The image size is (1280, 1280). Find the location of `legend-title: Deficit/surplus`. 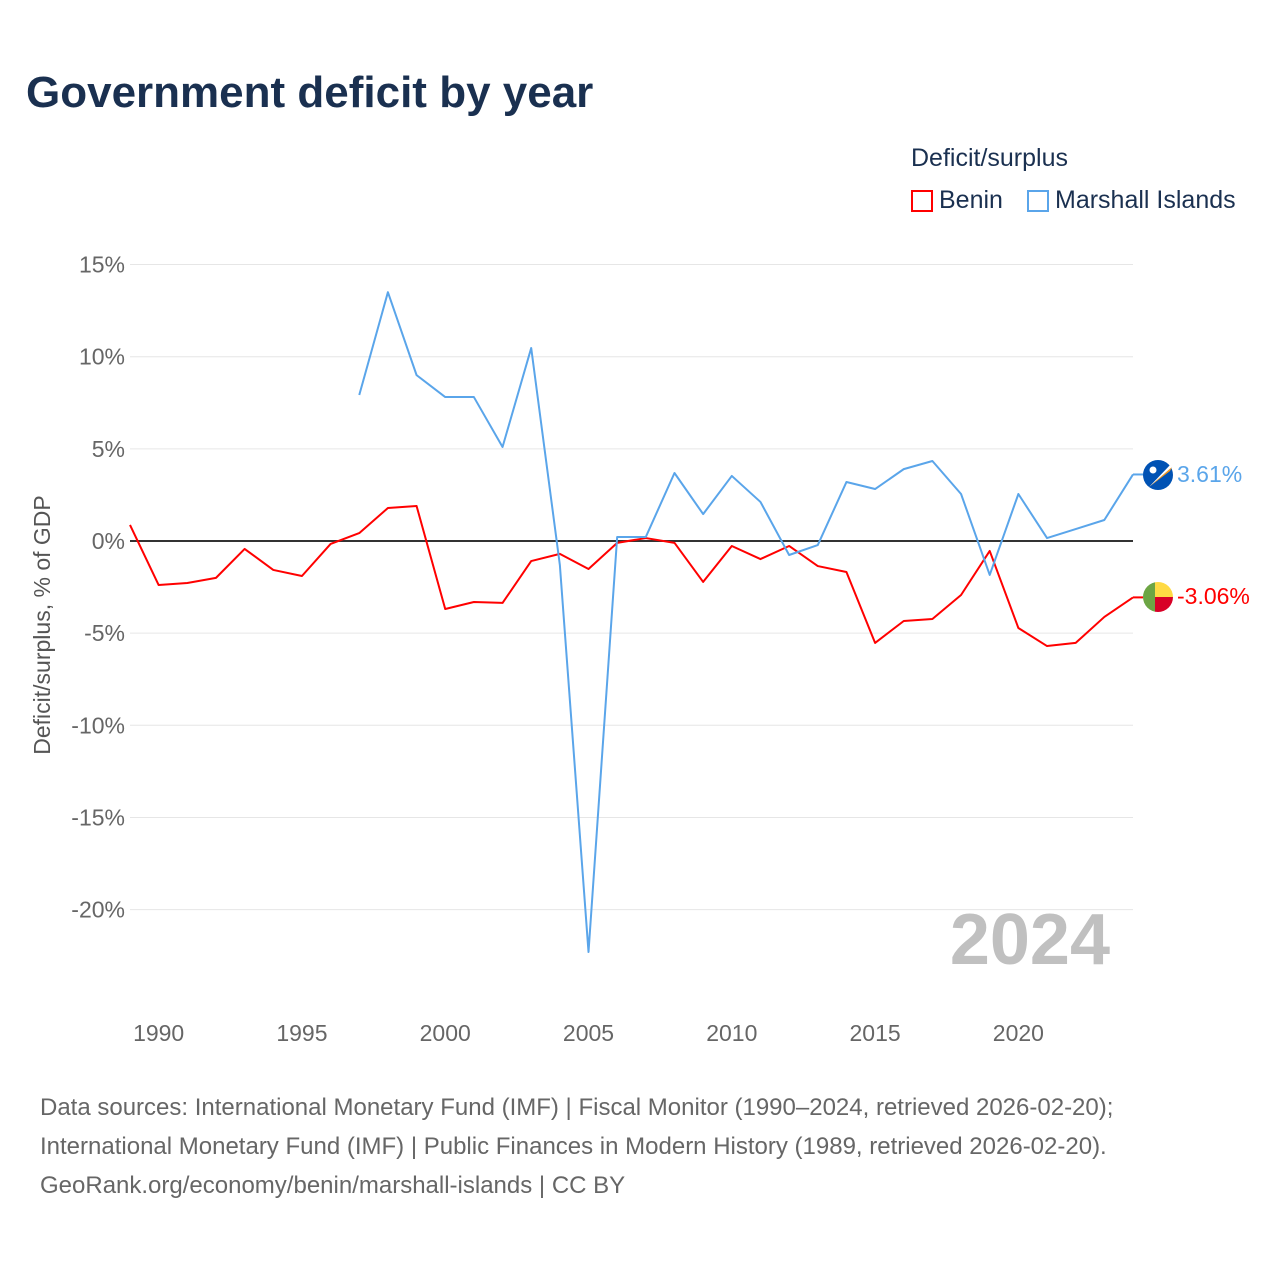

legend-title: Deficit/surplus is located at coordinates (989, 158).